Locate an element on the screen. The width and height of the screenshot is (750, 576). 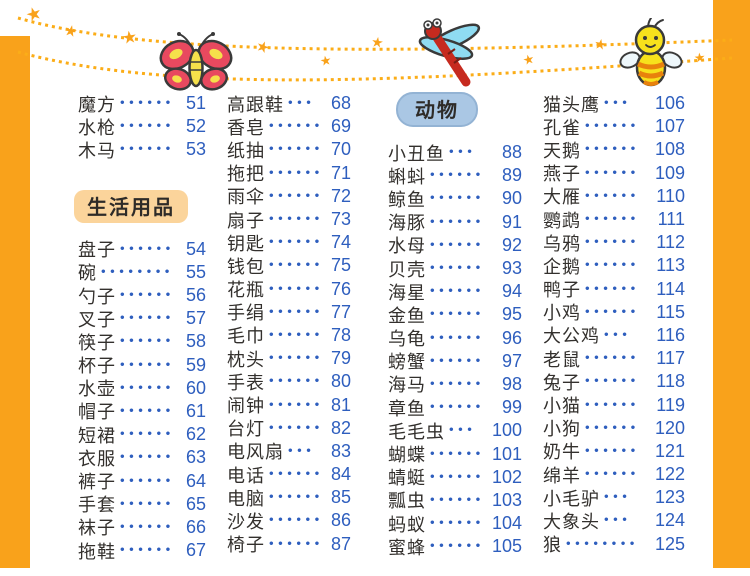
toc-entry: 企鹅 ······ 113 is located at coordinates (614, 266).